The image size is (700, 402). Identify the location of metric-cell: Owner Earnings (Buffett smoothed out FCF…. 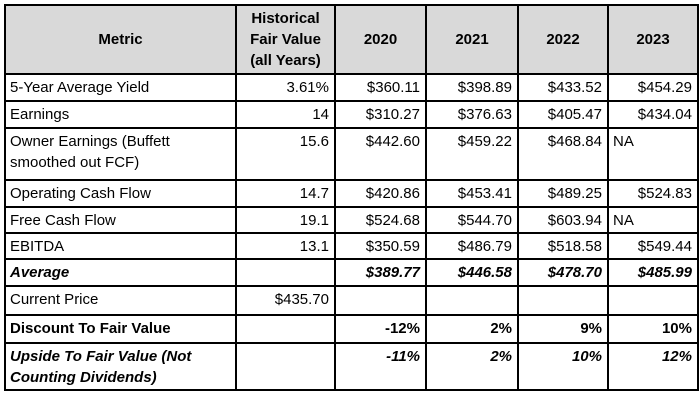
(120, 154).